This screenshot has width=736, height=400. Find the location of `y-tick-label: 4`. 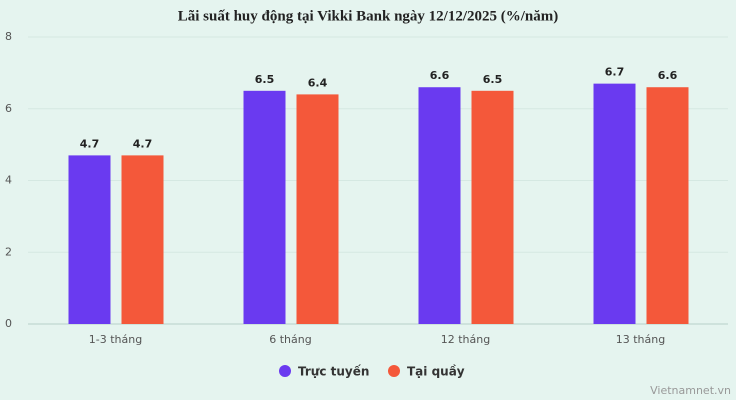

y-tick-label: 4 is located at coordinates (8, 180).